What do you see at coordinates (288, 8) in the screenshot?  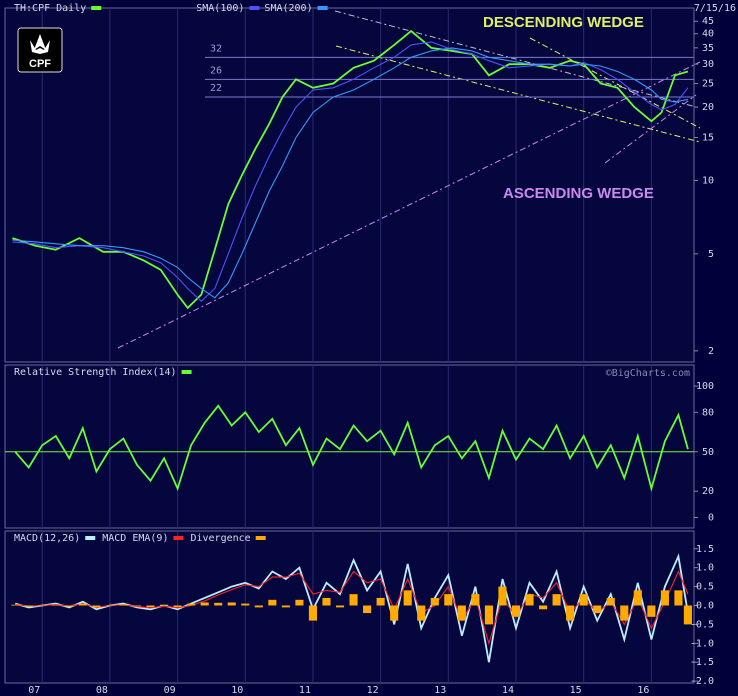 I see `legend-label: SMA(200)` at bounding box center [288, 8].